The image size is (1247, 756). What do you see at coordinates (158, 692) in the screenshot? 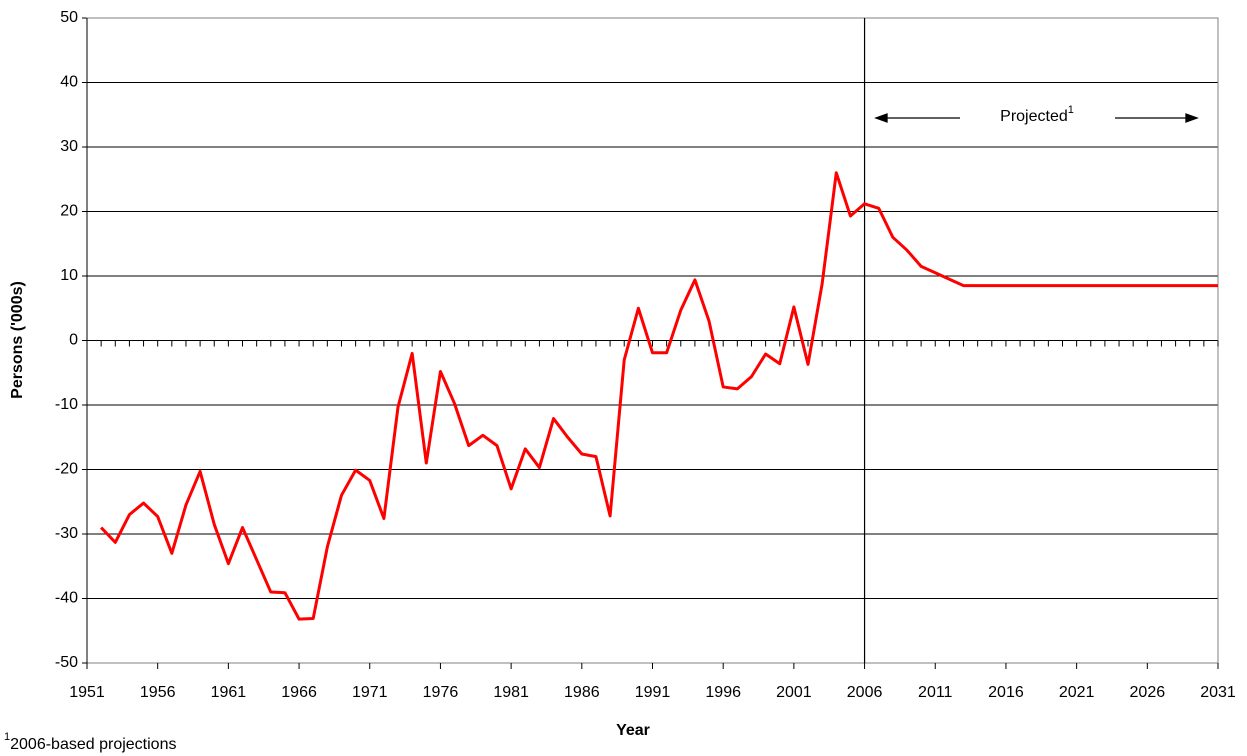
I see `x-tick-label: 1956` at bounding box center [158, 692].